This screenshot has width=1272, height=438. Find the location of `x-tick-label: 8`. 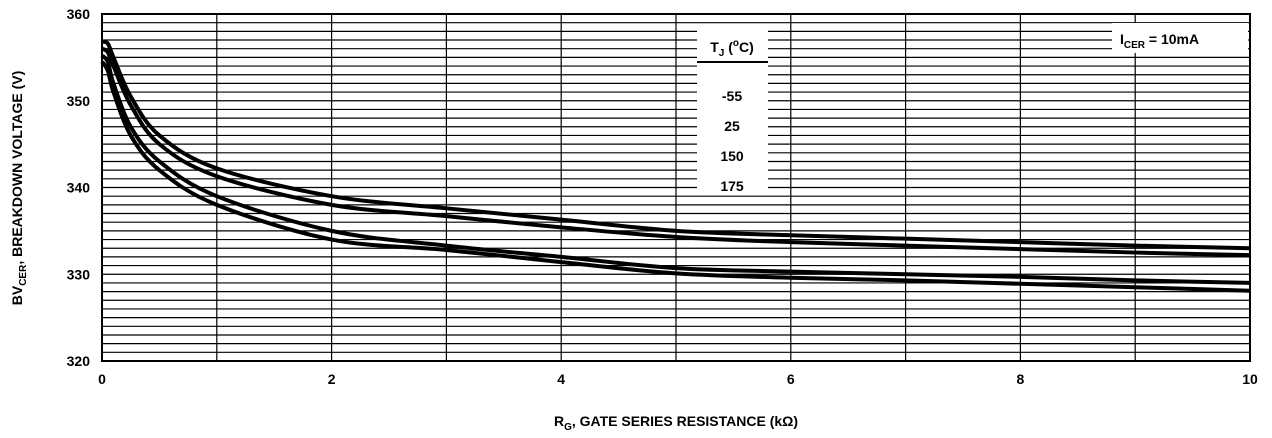

x-tick-label: 8 is located at coordinates (1021, 379).